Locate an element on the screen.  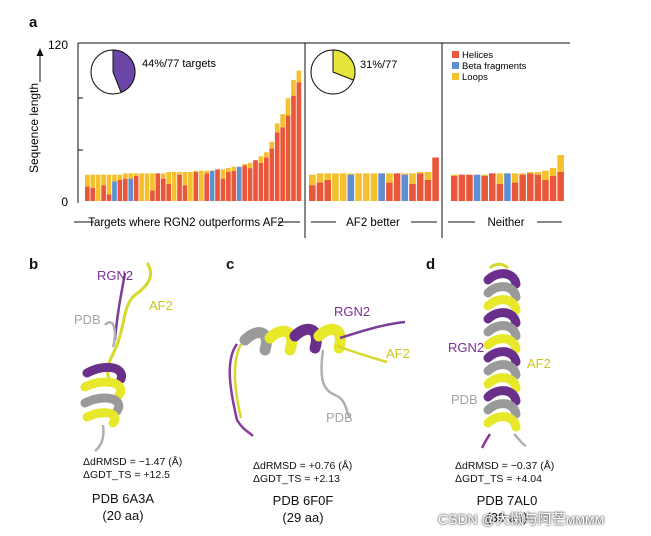
legend-loops: Loops is located at coordinates (475, 77).